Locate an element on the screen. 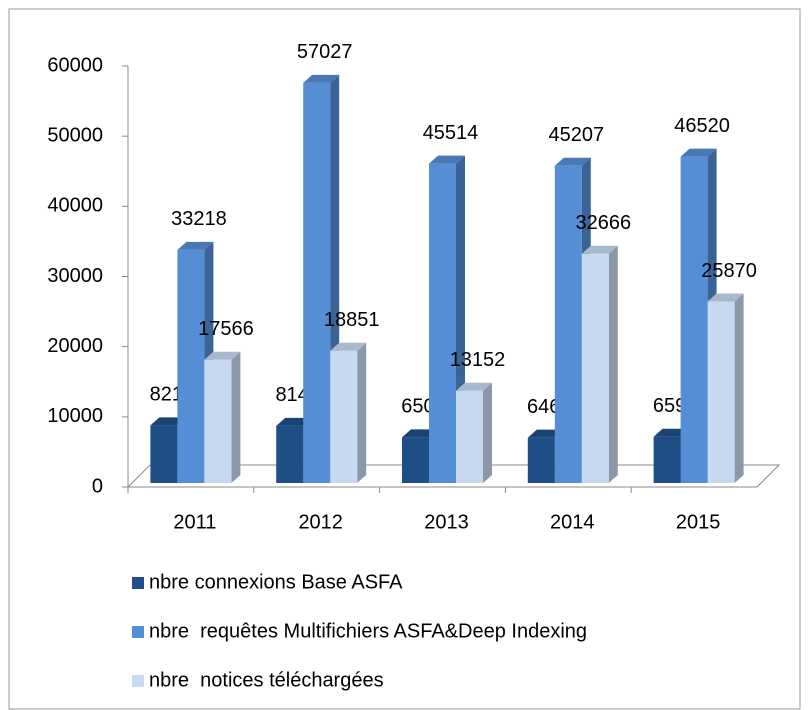 This screenshot has width=810, height=710. x-tick-label: 2013 is located at coordinates (446, 522).